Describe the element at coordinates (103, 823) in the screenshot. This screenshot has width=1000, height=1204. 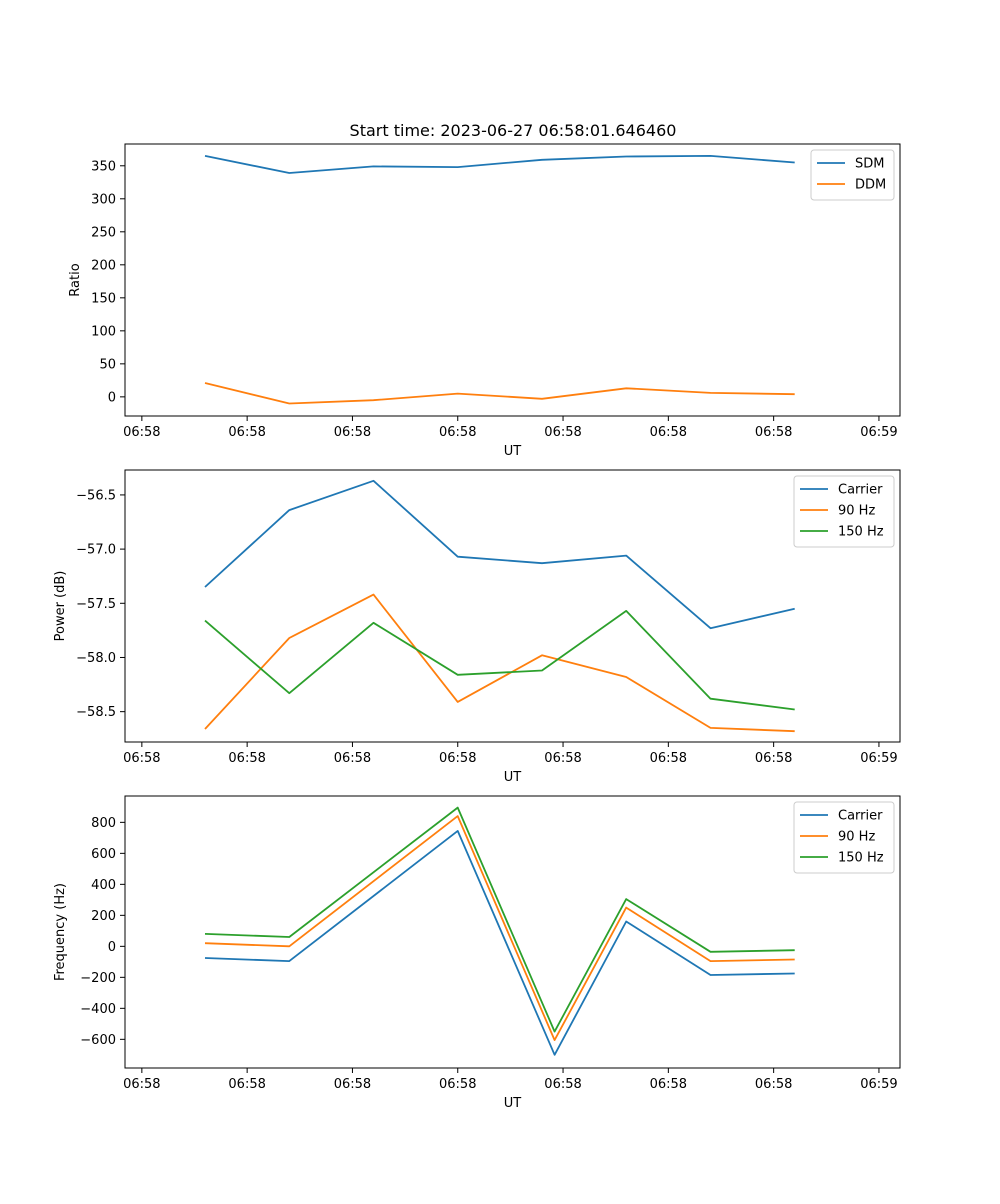
I see `y-tick-label: 800` at that location.